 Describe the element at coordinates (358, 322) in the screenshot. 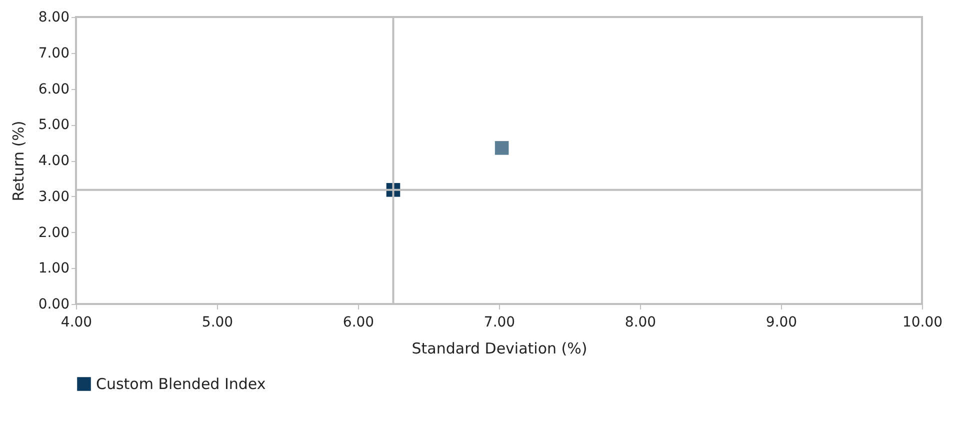

I see `x-tick-label: 6.00` at that location.